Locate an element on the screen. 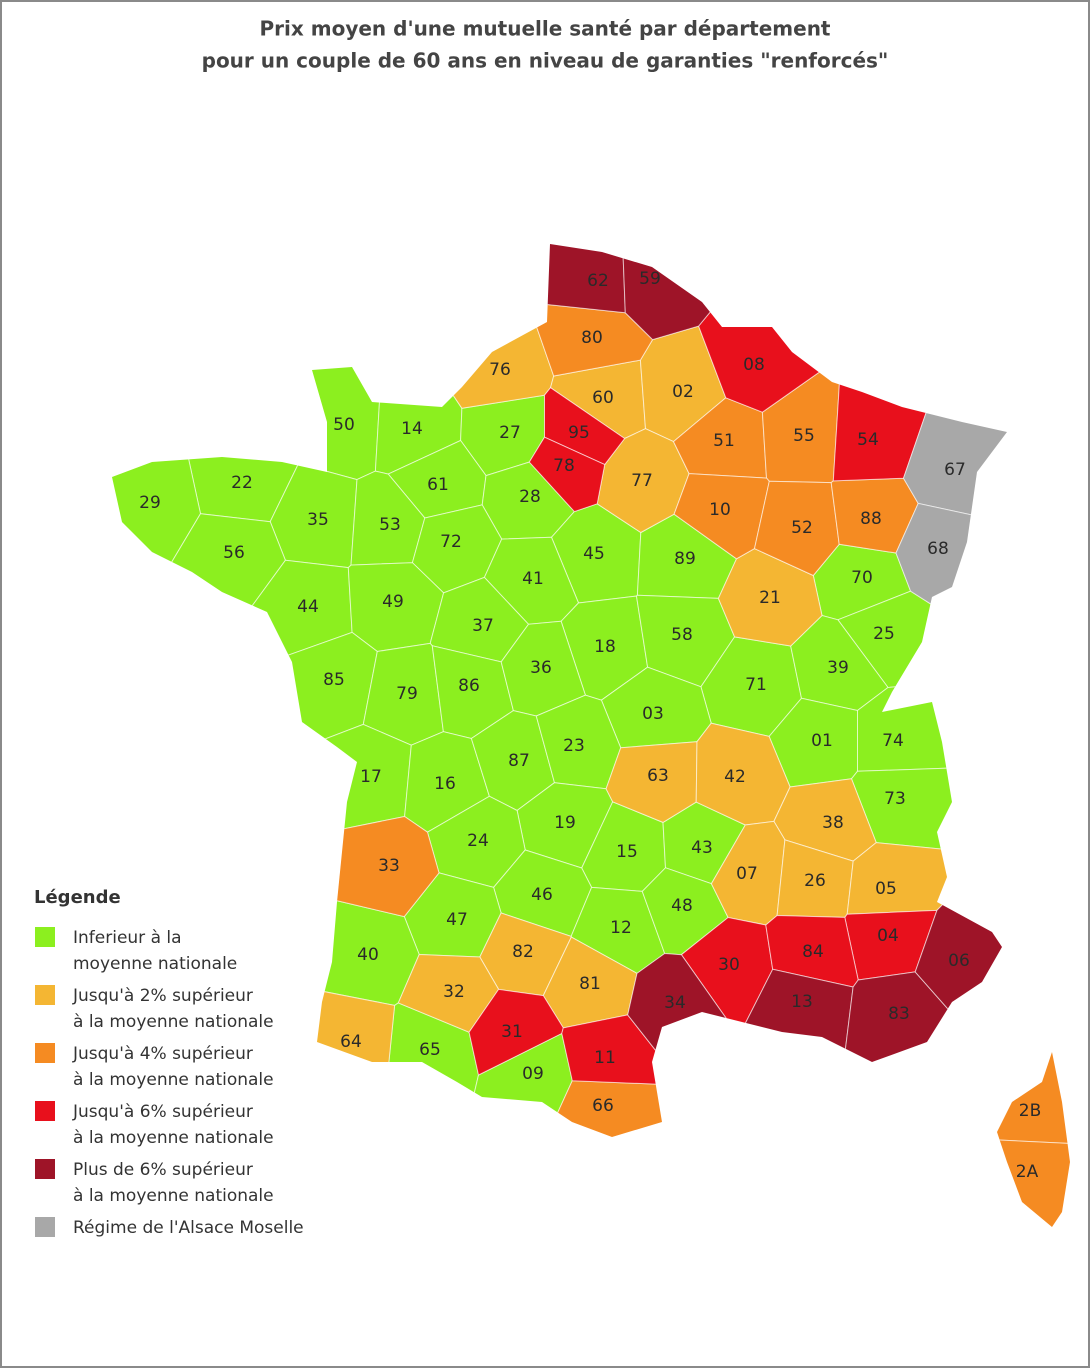 The image size is (1090, 1368). department-code: 64 is located at coordinates (351, 1042).